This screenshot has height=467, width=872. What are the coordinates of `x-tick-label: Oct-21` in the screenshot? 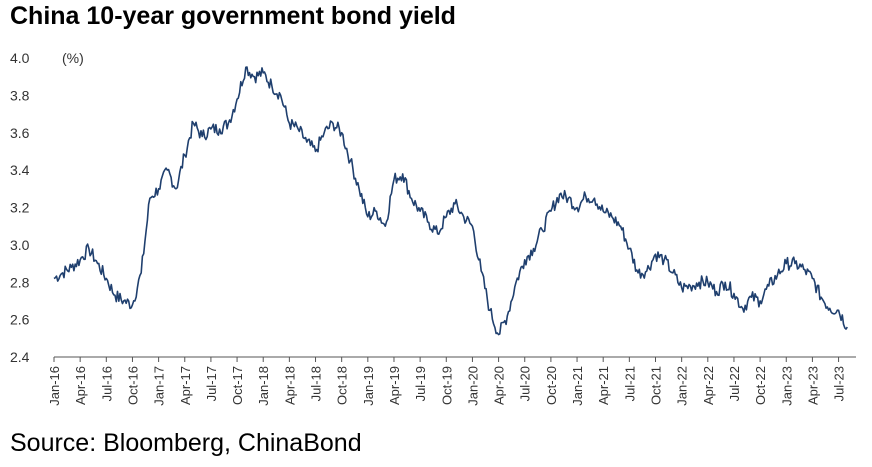 It's located at (656, 385).